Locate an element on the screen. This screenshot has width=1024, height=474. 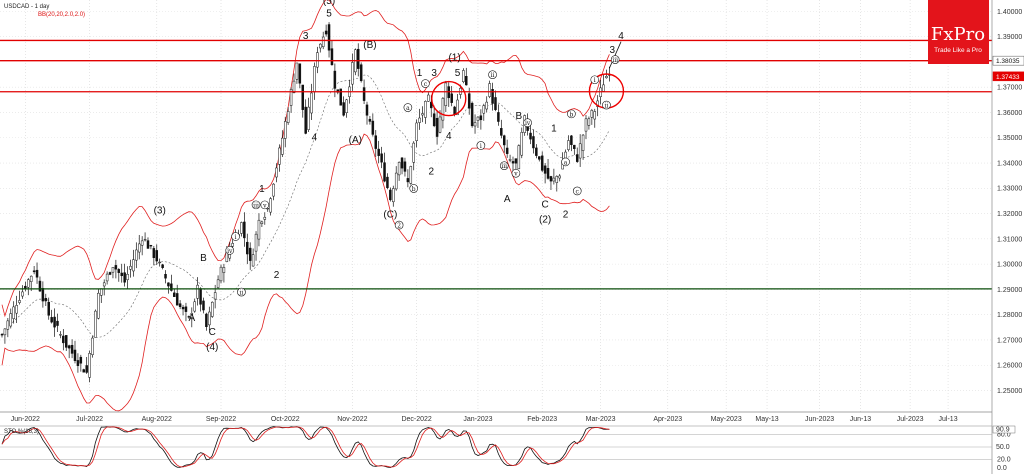
roman-label: v is located at coordinates (515, 174).